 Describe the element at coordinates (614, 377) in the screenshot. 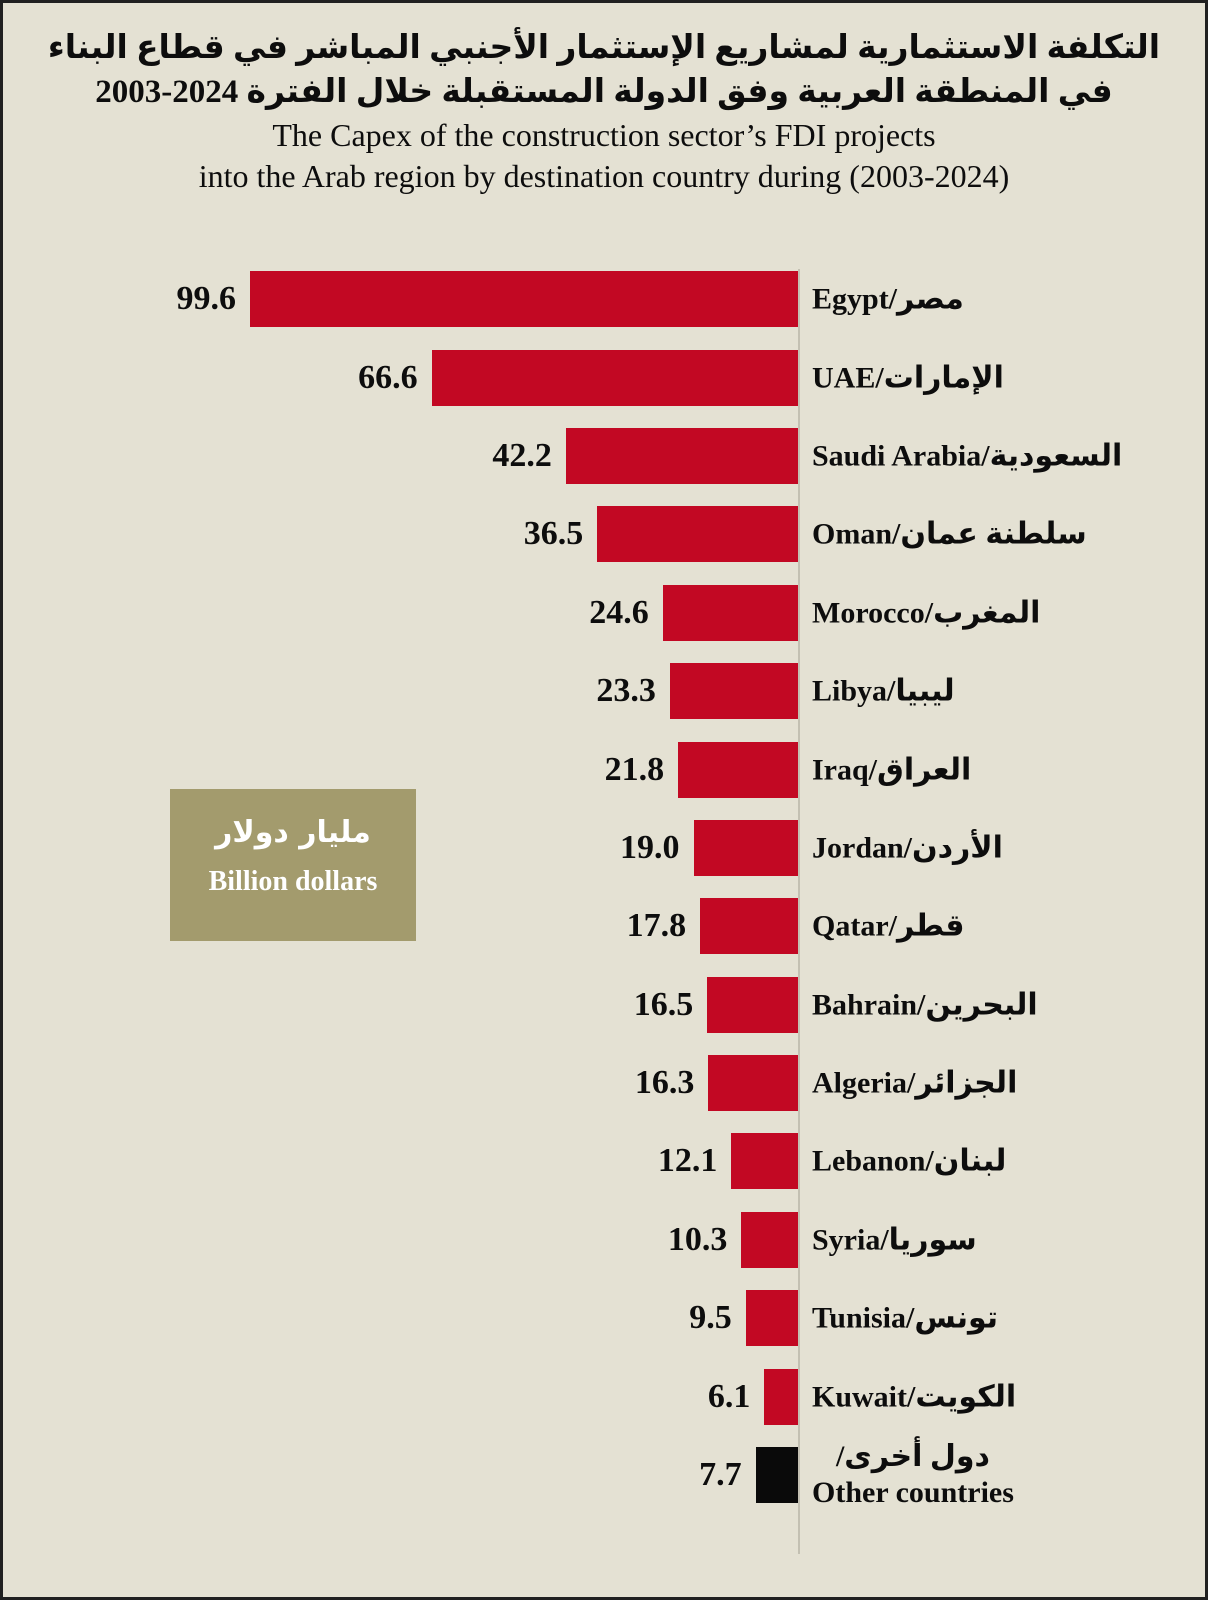

I see `bar-uae` at that location.